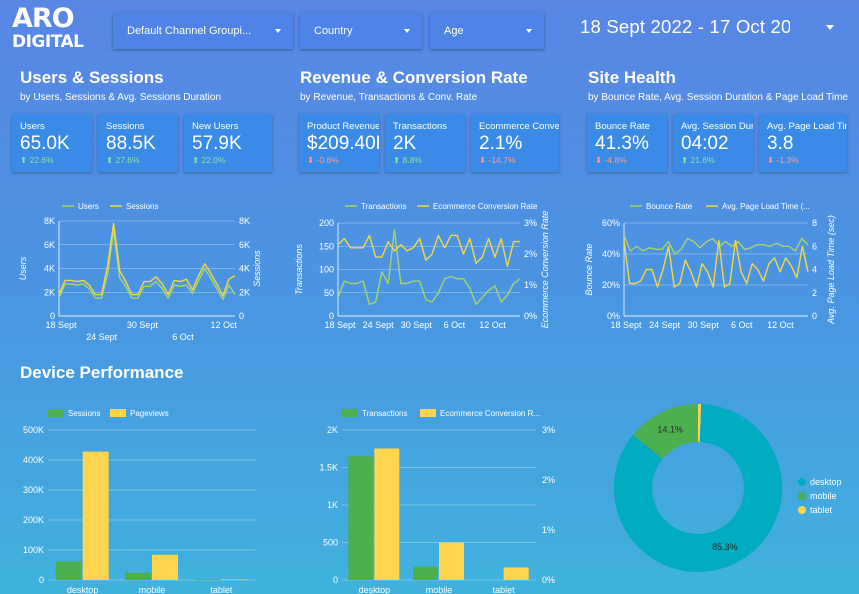  What do you see at coordinates (665, 325) in the screenshot?
I see `x-tick-label: 24 Sept` at bounding box center [665, 325].